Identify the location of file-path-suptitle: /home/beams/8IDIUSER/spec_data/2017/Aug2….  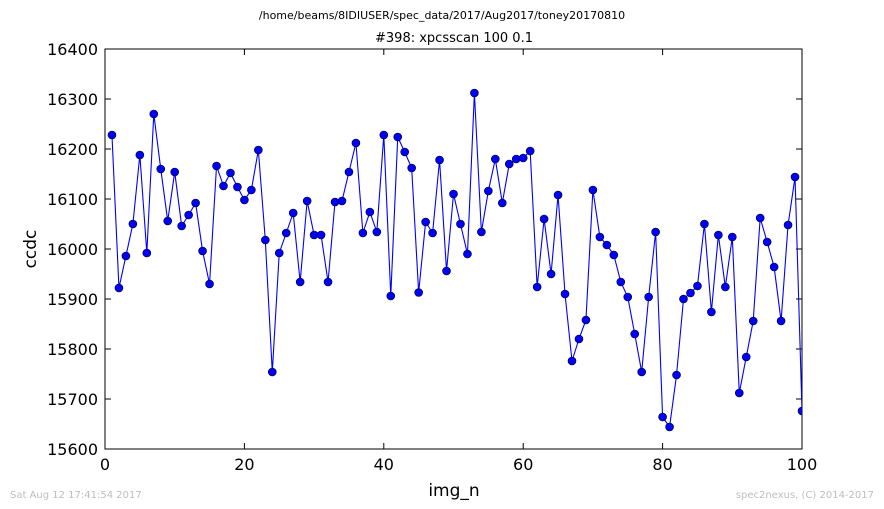
(442, 15).